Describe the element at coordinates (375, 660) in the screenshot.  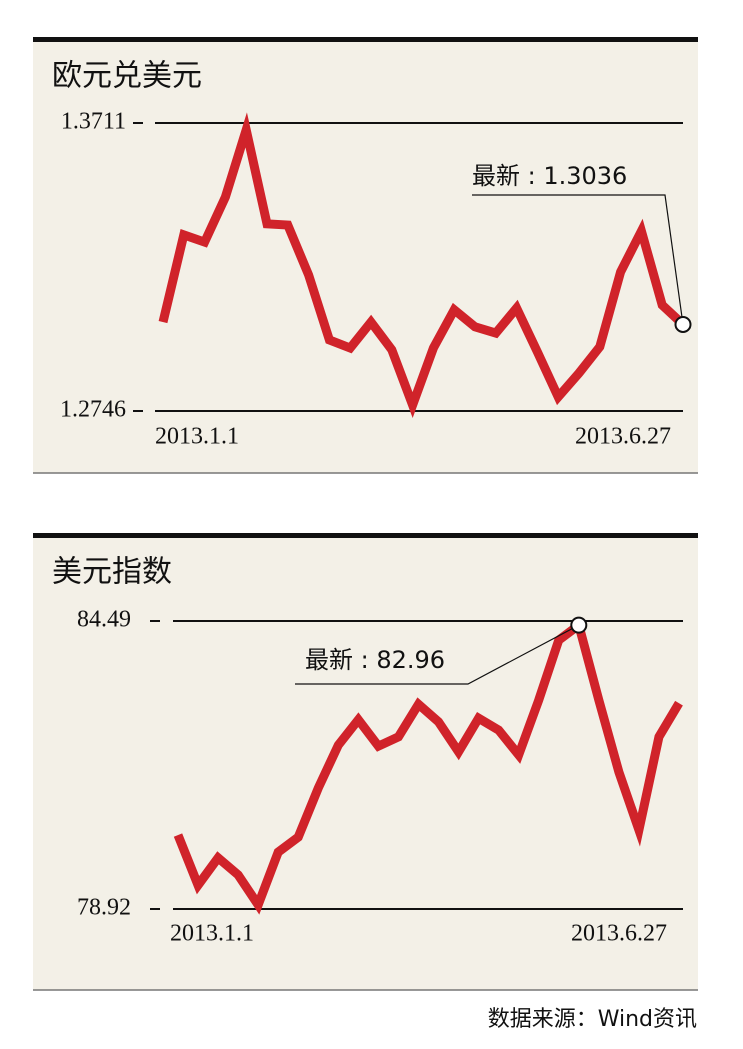
I see `annotation: 最新 : 82.96` at that location.